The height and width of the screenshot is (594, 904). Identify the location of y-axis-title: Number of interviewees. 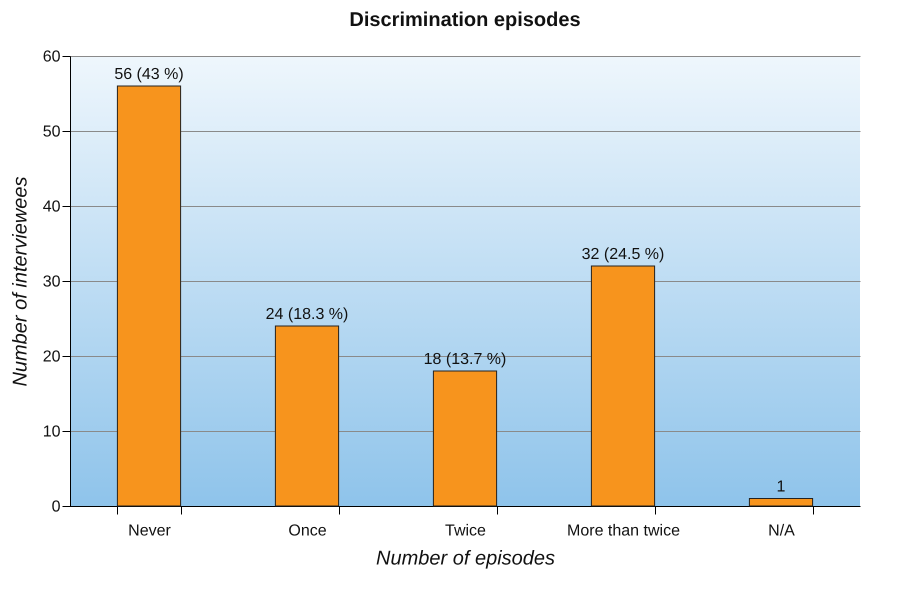
(21, 281).